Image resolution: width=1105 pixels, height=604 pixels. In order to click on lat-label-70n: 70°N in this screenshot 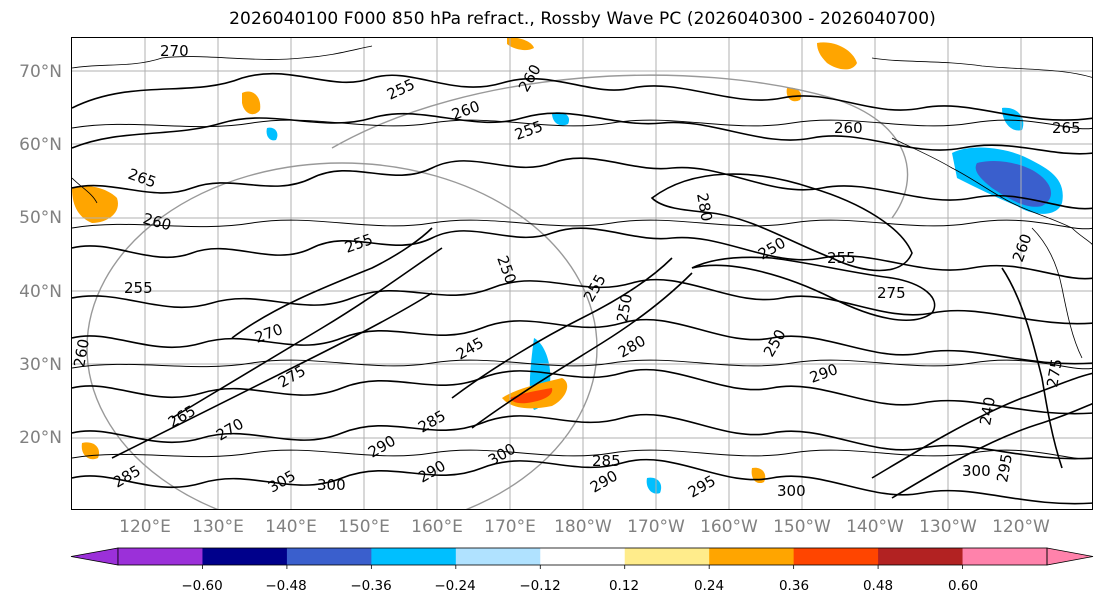, I will do `click(40, 72)`.